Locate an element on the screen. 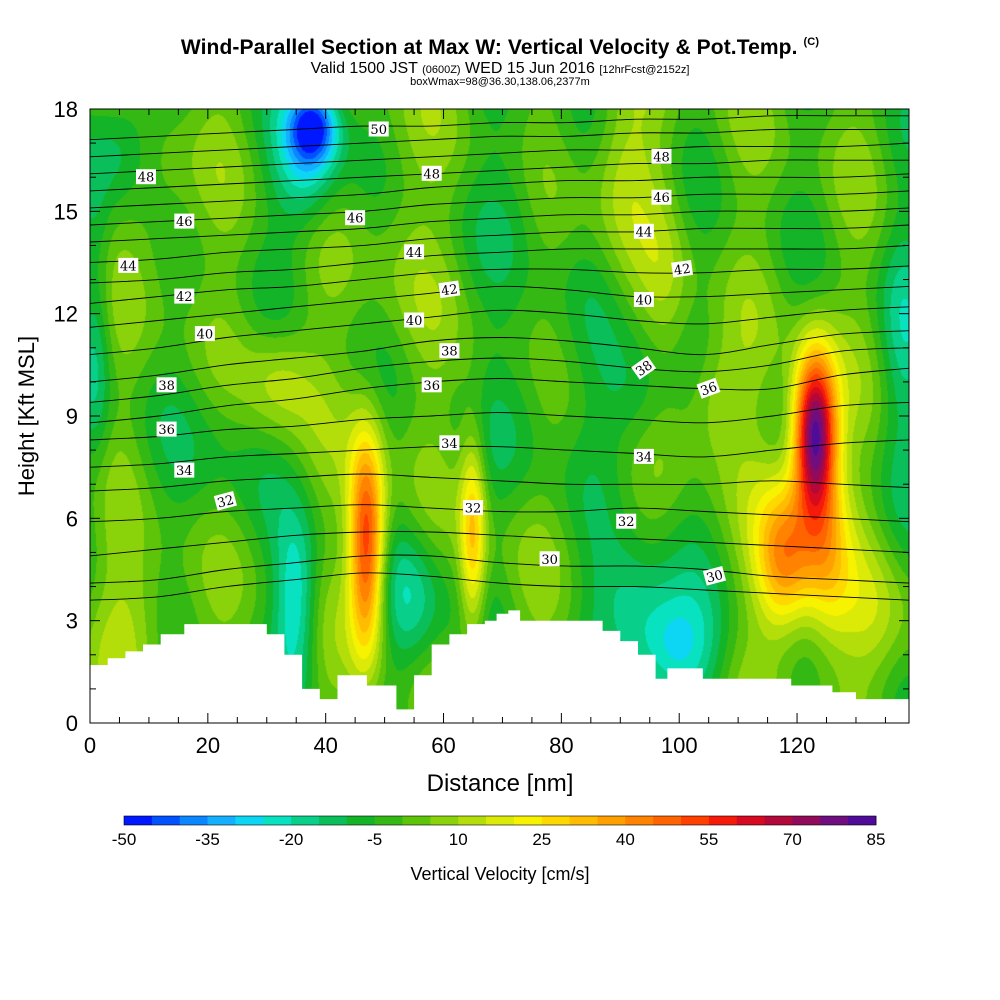  colorbar-tick-label: -20 is located at coordinates (291, 839).